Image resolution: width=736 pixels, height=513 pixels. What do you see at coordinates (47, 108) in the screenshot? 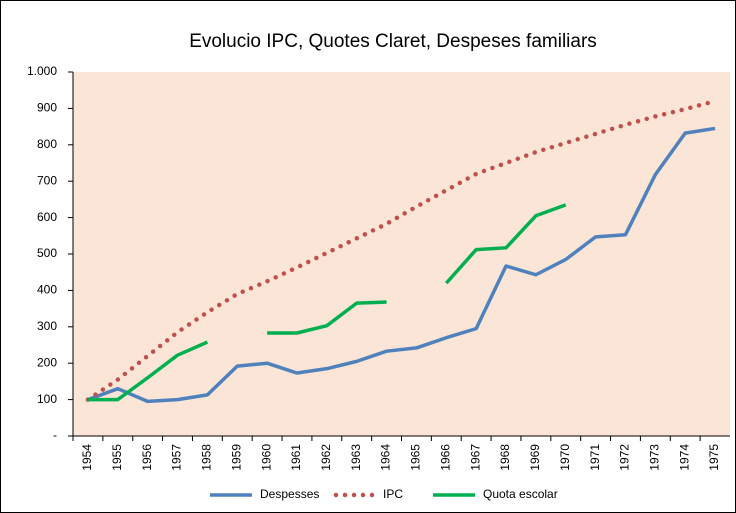
I see `y-tick-label: 900` at bounding box center [47, 108].